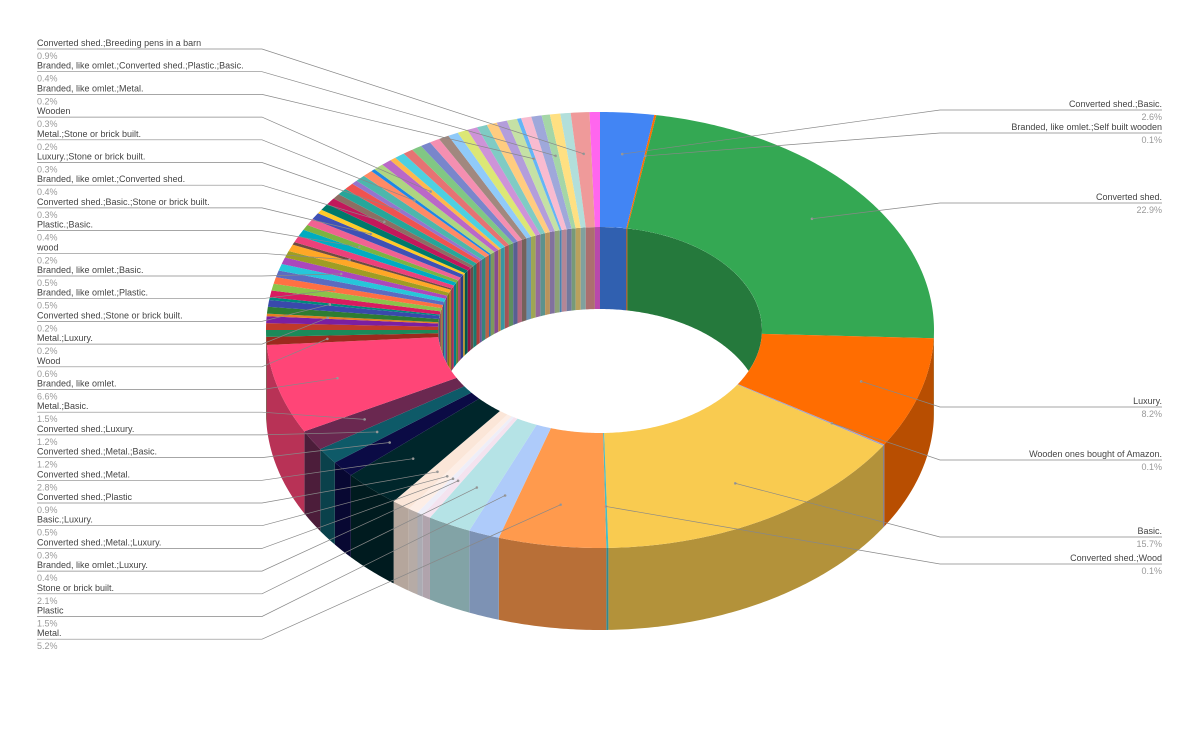 Image resolution: width=1200 pixels, height=742 pixels. Describe the element at coordinates (89, 134) in the screenshot. I see `slice-label: Metal.;Stone or brick built.` at that location.